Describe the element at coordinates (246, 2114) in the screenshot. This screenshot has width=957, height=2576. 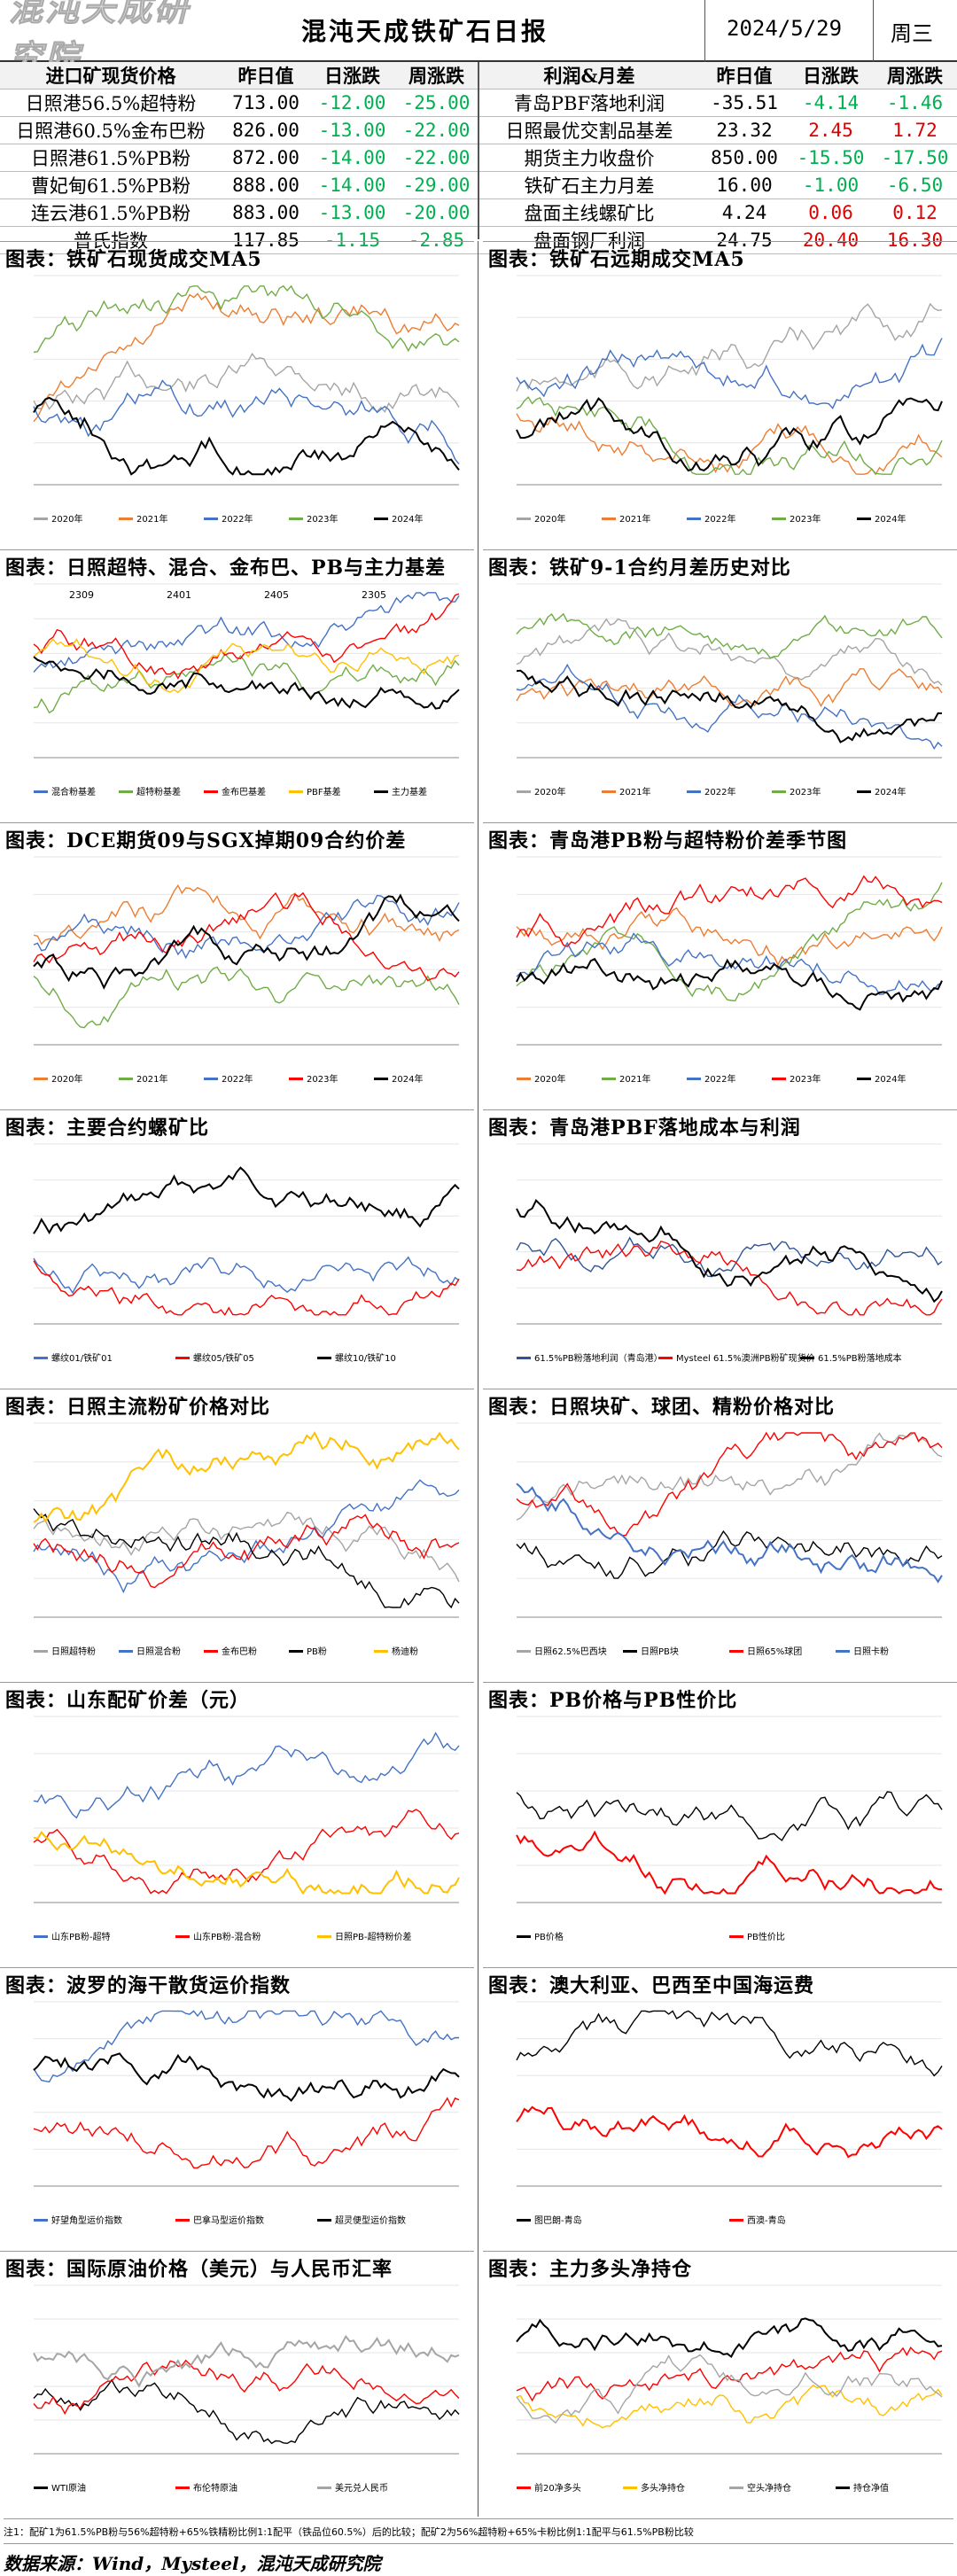
I see `chart-plot: 好望角型运价指数 巴拿马型运价指数 超灵便型运价指数` at that location.